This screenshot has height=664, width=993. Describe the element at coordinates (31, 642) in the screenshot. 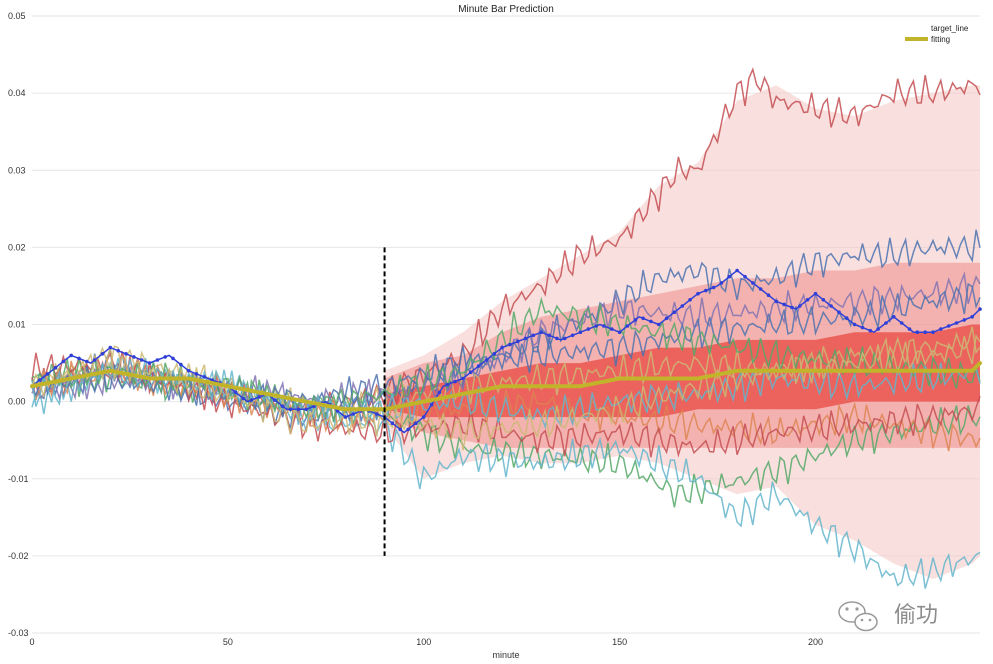

I see `x-tick-label: 0` at that location.